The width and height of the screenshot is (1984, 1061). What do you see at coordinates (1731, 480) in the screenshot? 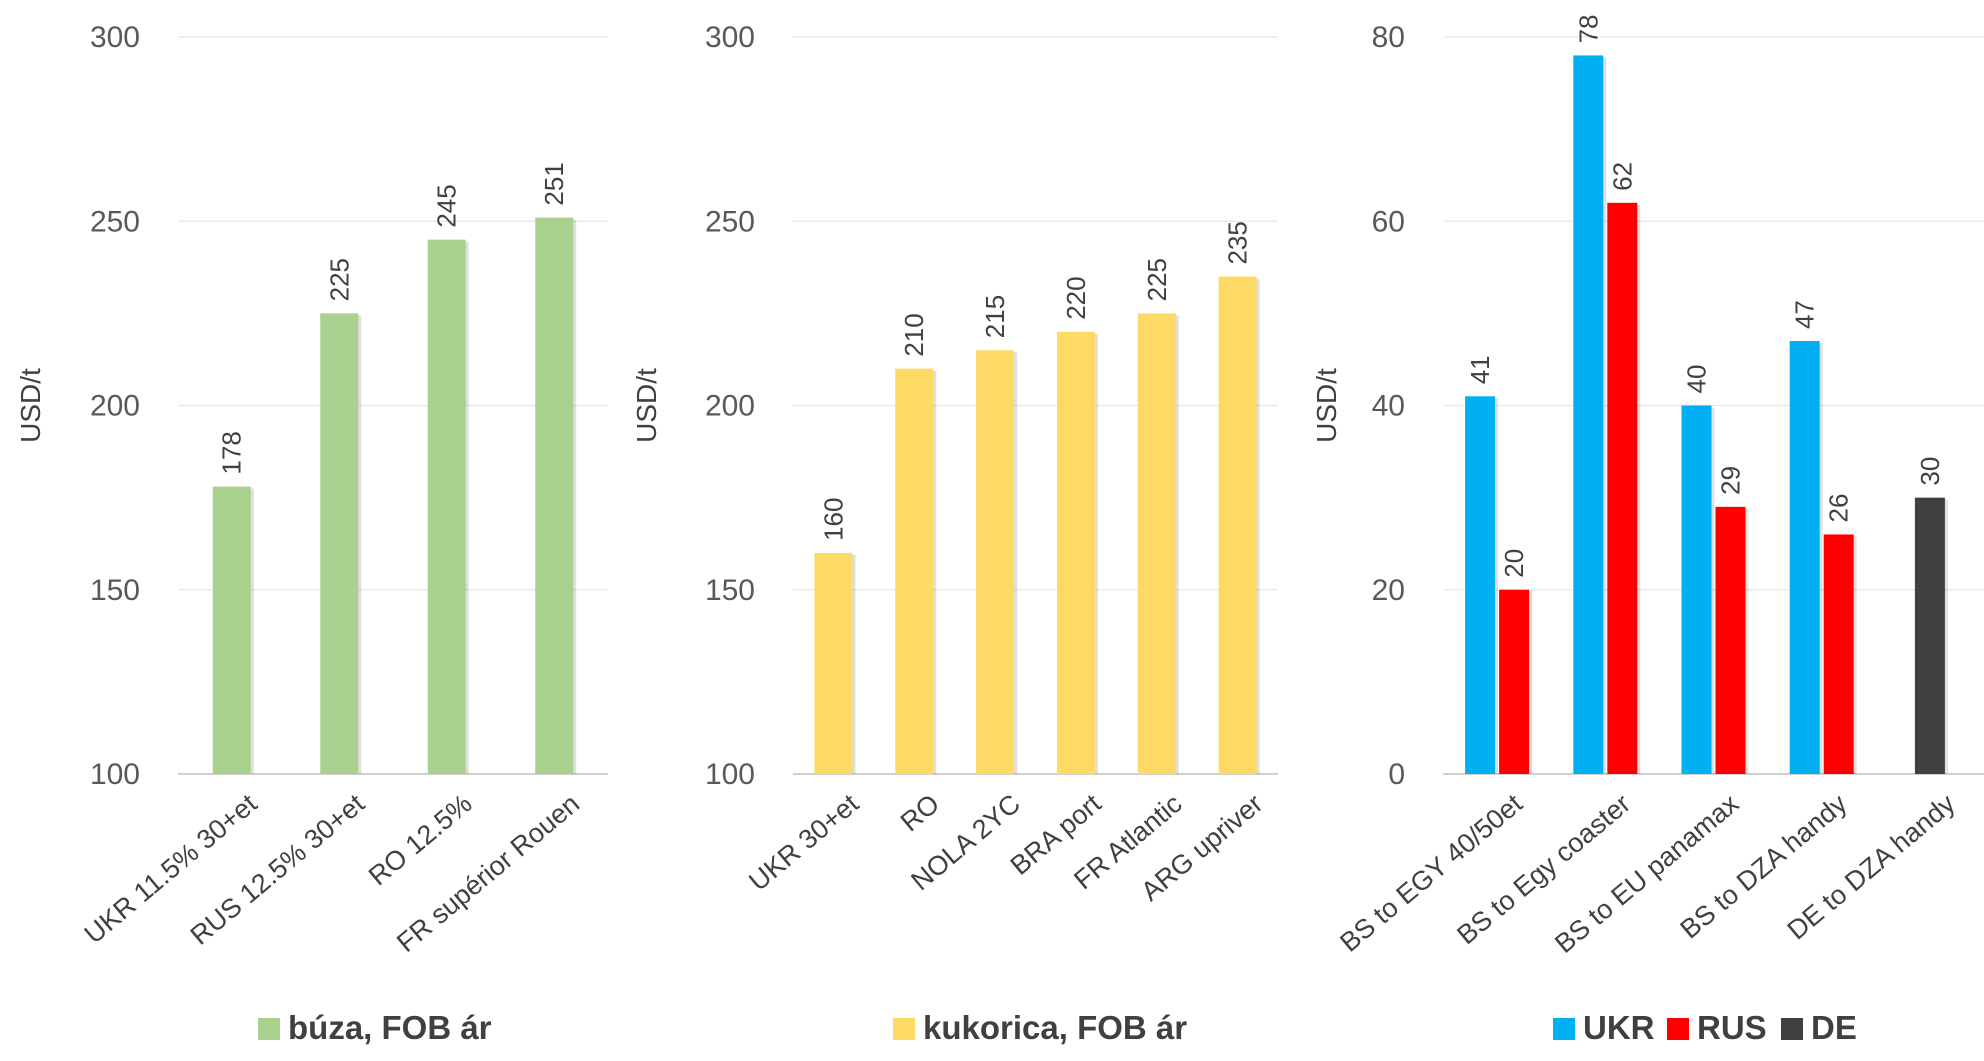
I see `data-label: 29` at bounding box center [1731, 480].